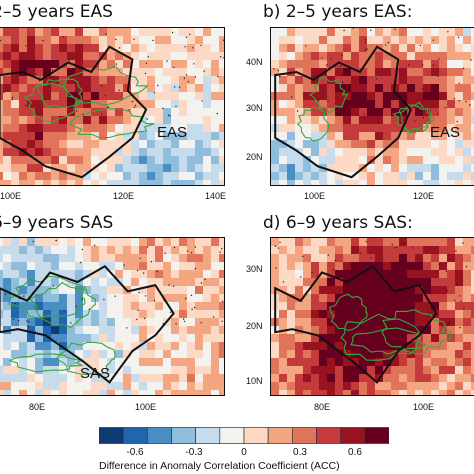  What do you see at coordinates (216, 196) in the screenshot?
I see `x-tick-a-2: 140E` at bounding box center [216, 196].